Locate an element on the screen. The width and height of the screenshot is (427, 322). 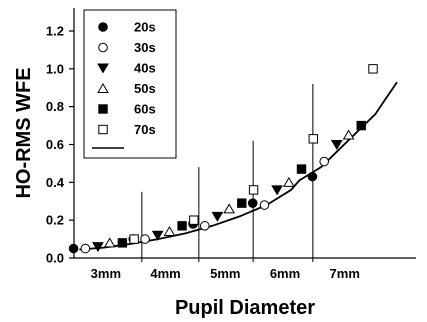
y-tick-label: 0.6 is located at coordinates (55, 144).